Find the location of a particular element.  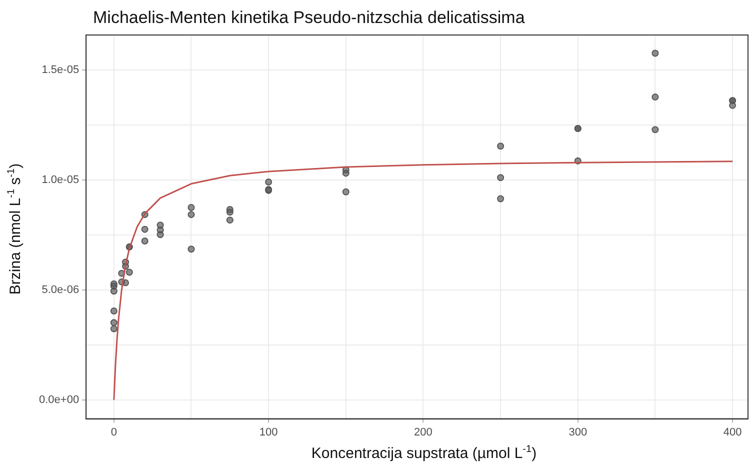

x-tick-label: 100 is located at coordinates (268, 432).